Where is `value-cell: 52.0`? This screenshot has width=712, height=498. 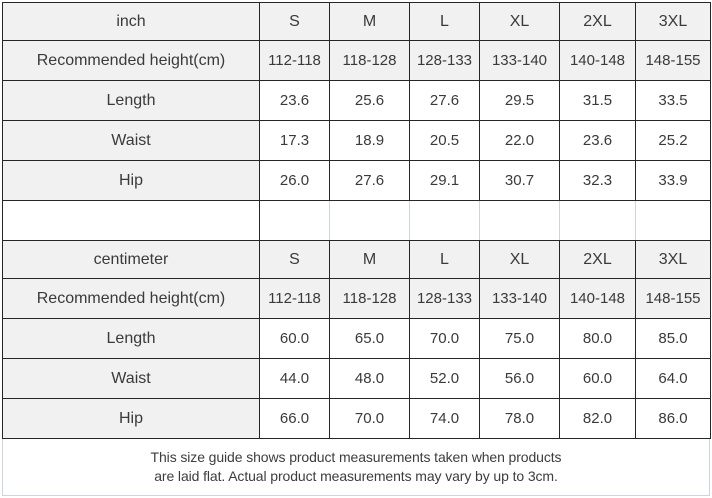 value-cell: 52.0 is located at coordinates (444, 378).